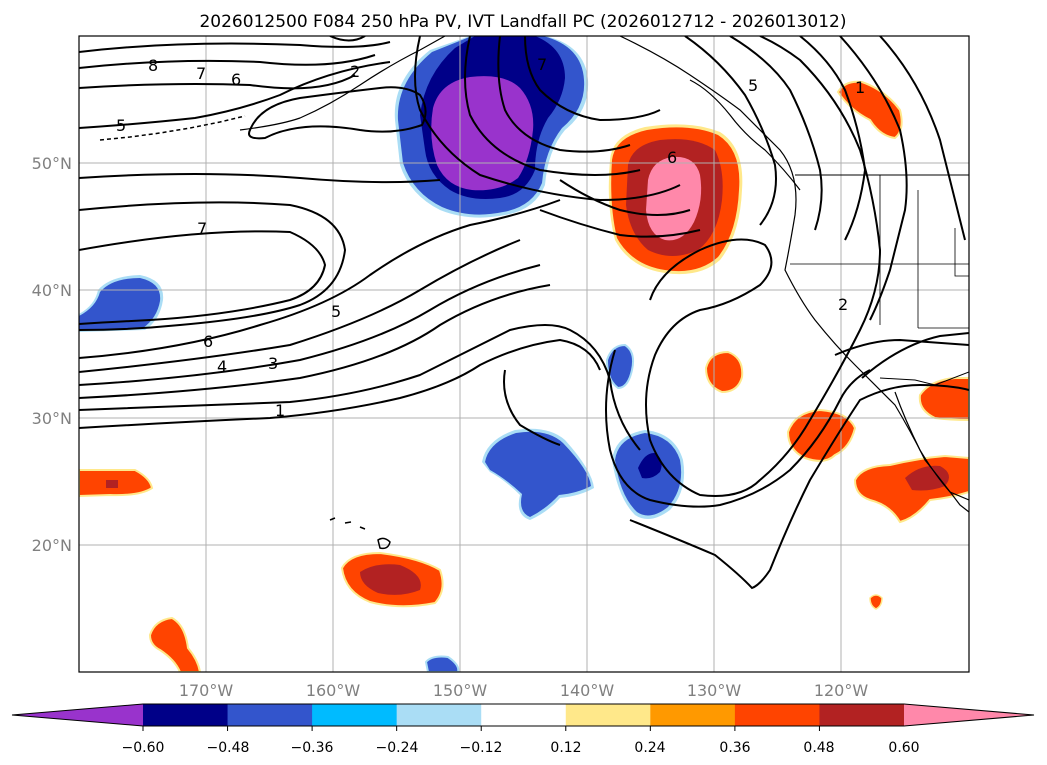 The image size is (1047, 765). Describe the element at coordinates (360, 533) in the screenshot. I see `hawaii-islands` at that location.